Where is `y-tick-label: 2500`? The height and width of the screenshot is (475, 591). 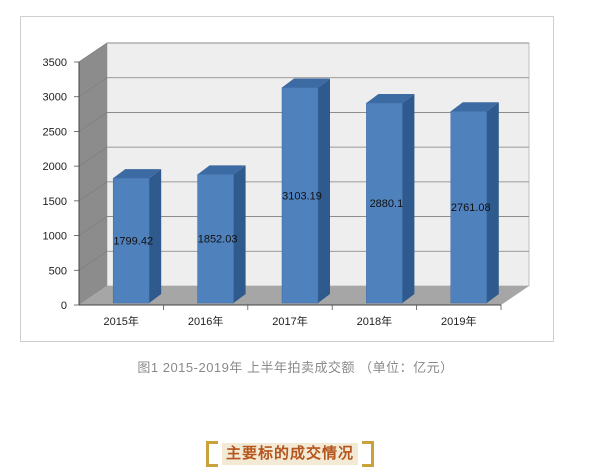 y-tick-label: 2500 is located at coordinates (55, 132).